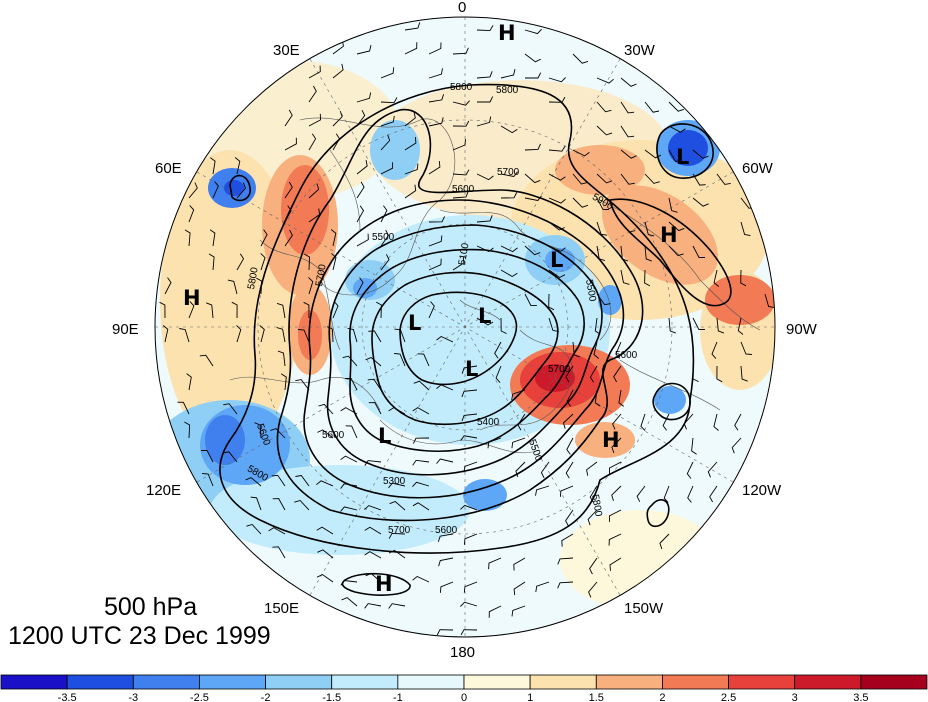 The width and height of the screenshot is (928, 702). Describe the element at coordinates (398, 697) in the screenshot. I see `colorbar-label: -1` at that location.